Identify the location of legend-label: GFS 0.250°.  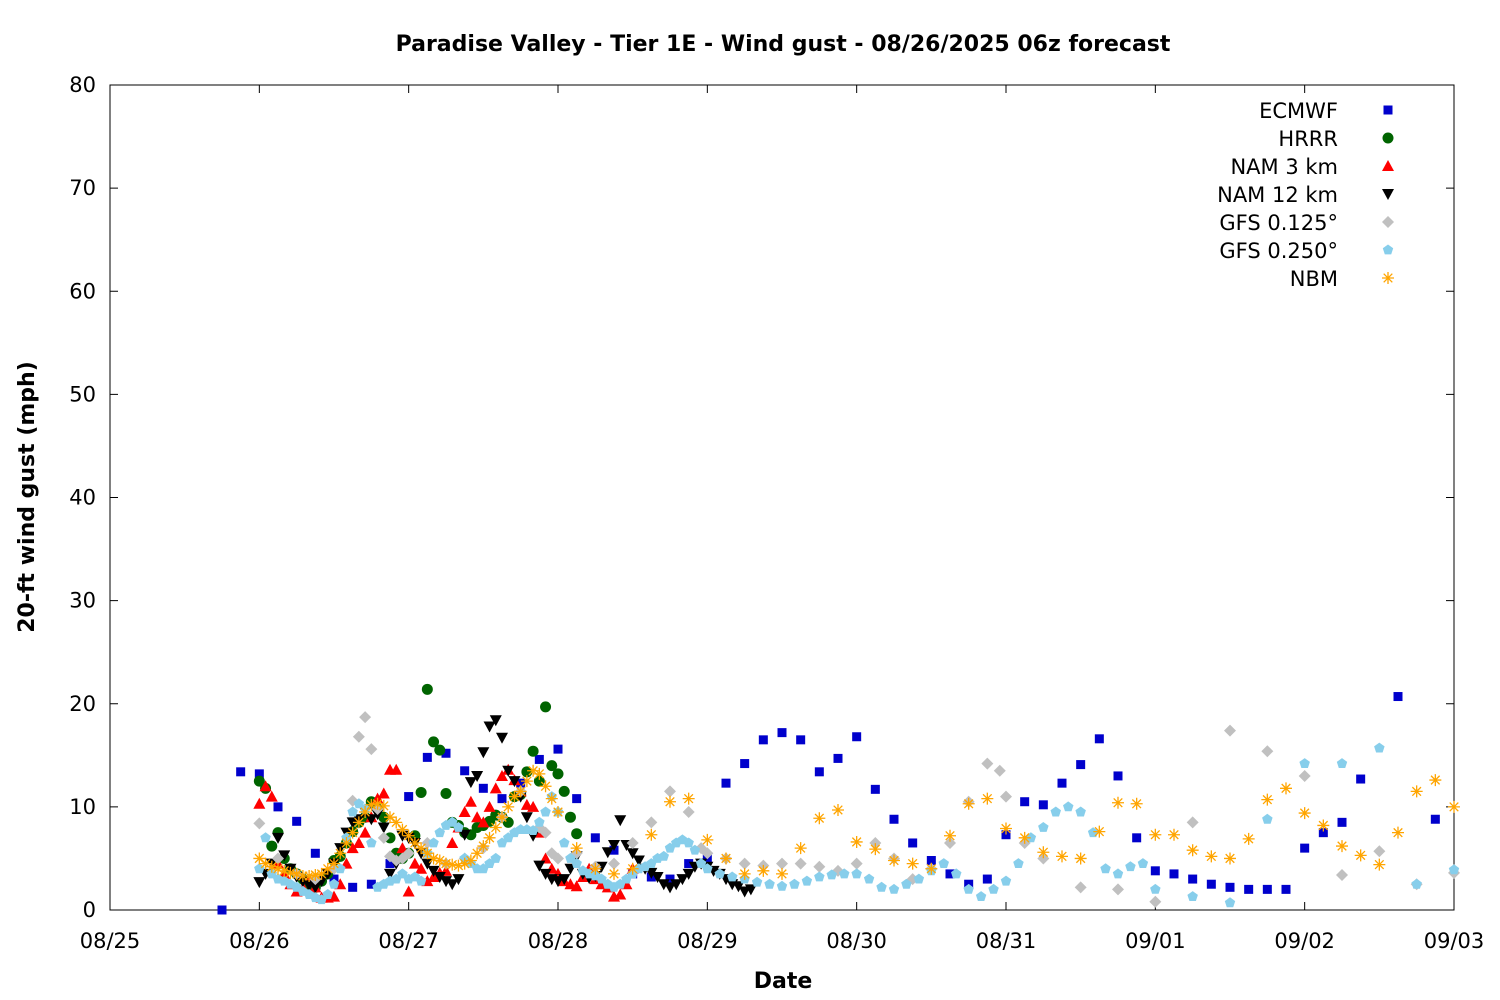
(1278, 251).